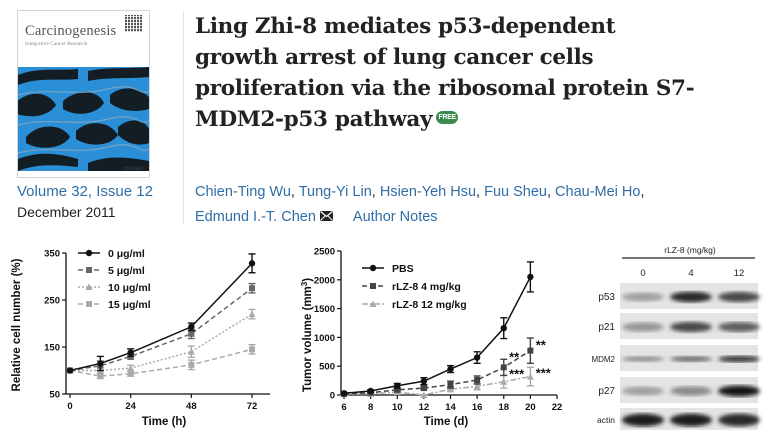 The width and height of the screenshot is (772, 434). I want to click on x-axis-label: Time (h), so click(164, 422).